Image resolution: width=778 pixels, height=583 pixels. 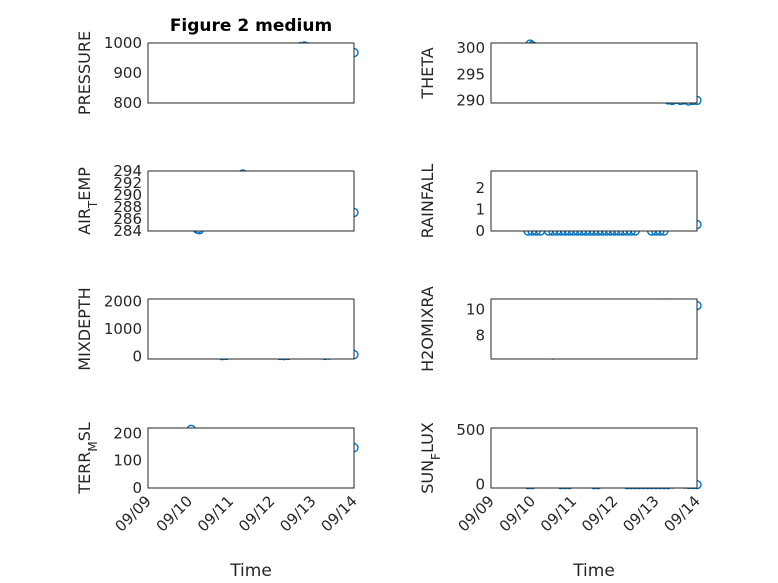 What do you see at coordinates (430, 458) in the screenshot?
I see `y-axis-label: SUNFLUX` at bounding box center [430, 458].